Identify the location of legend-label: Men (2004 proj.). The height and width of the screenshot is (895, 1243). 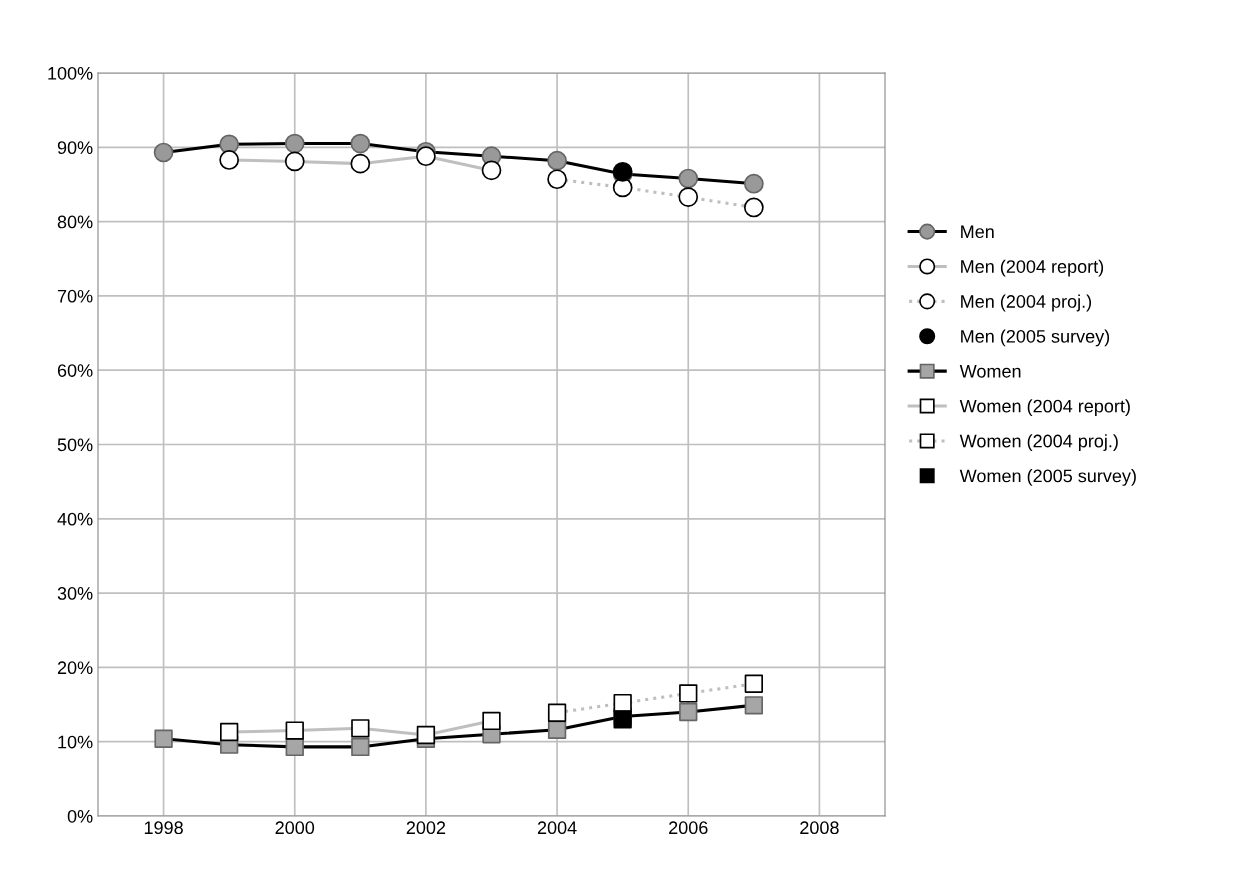
(1026, 303).